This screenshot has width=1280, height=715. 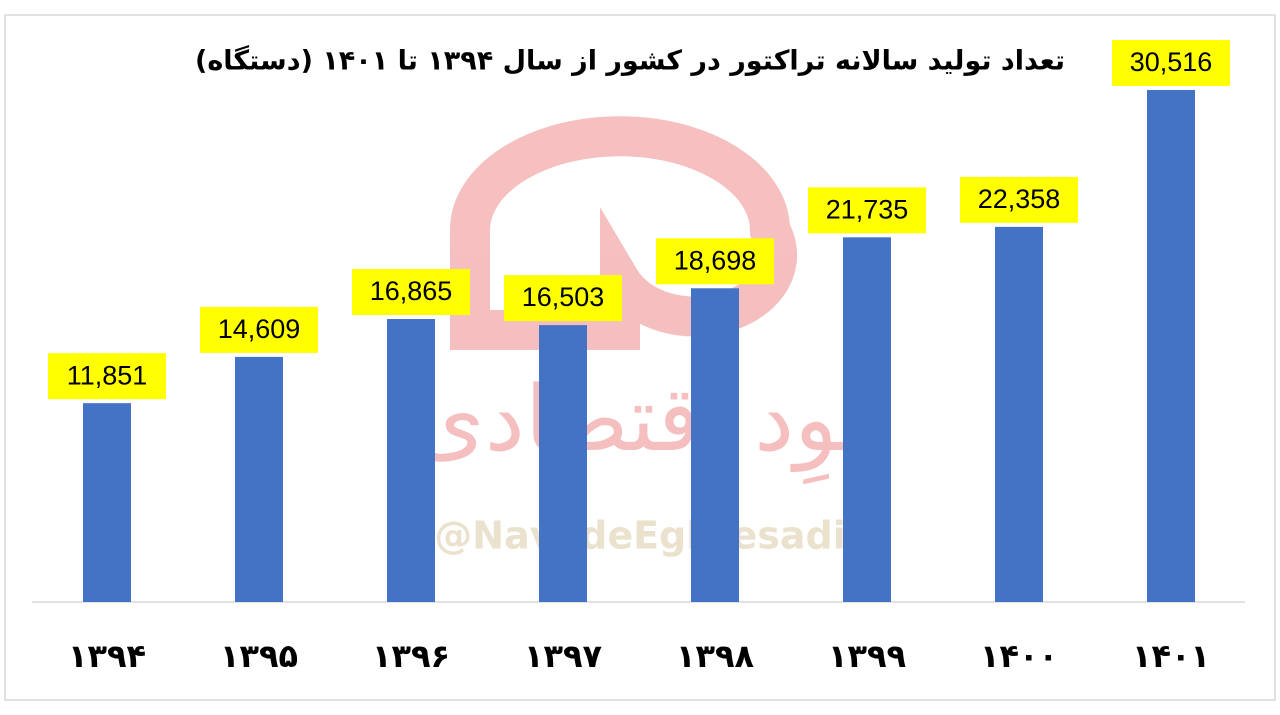 I want to click on x-tick-label: ۱۳۹۷, so click(x=563, y=656).